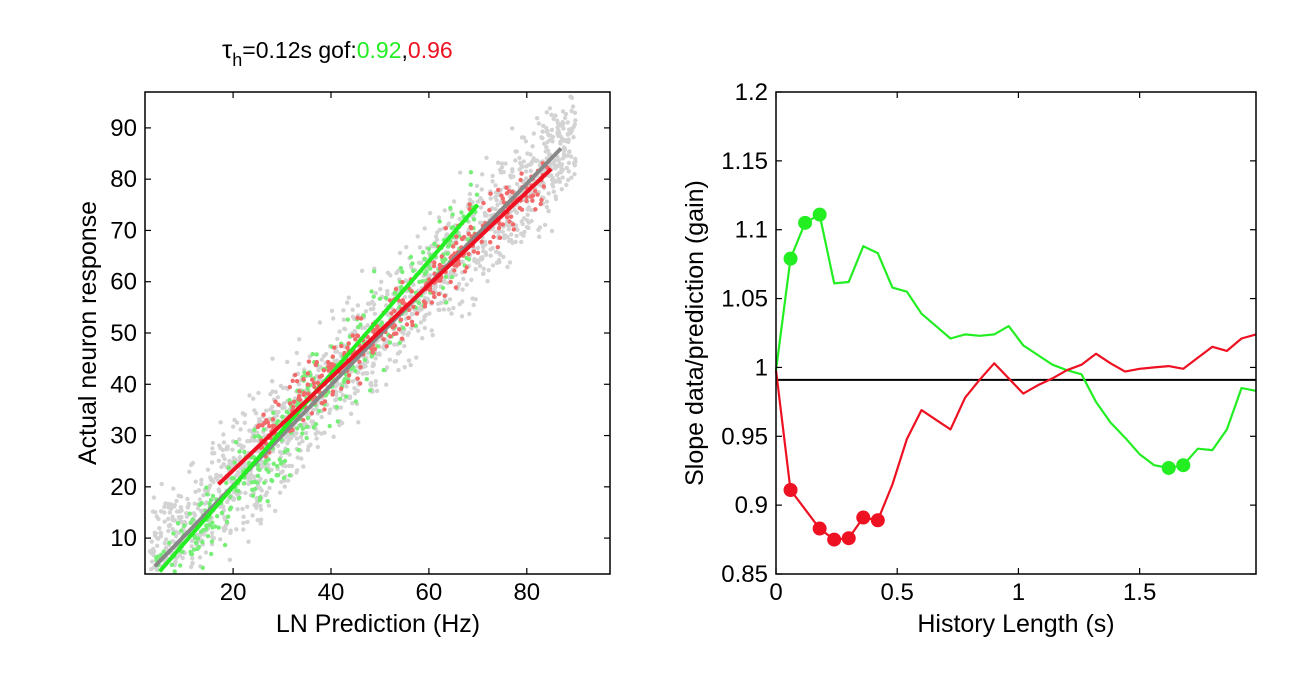 The width and height of the screenshot is (1306, 696). Describe the element at coordinates (1183, 465) in the screenshot. I see `series-marker-green` at that location.